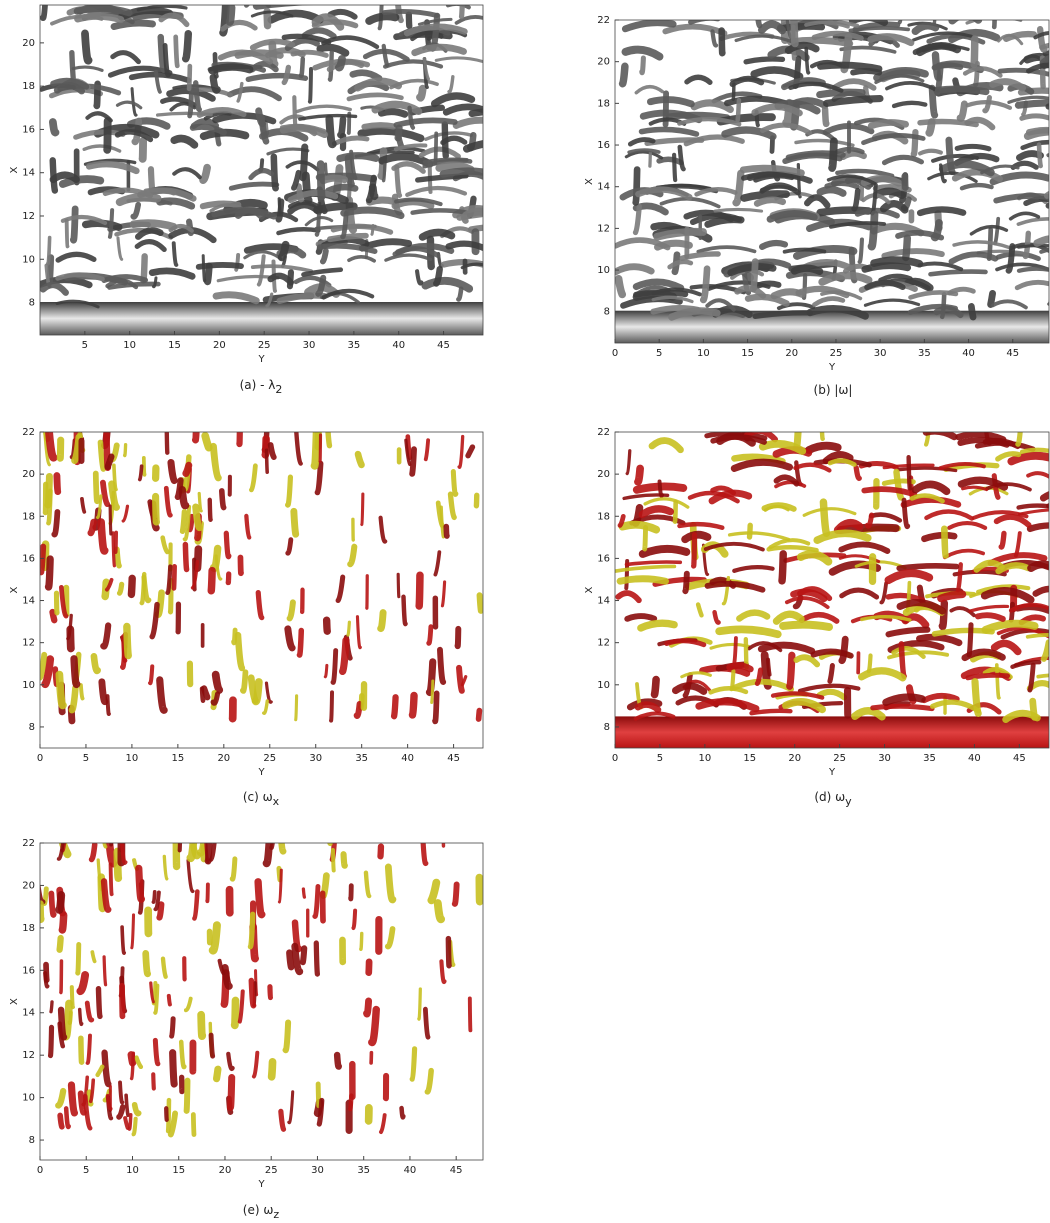 Image resolution: width=1050 pixels, height=1223 pixels. Describe the element at coordinates (28, 643) in the screenshot. I see `y-tick-label: 12` at that location.